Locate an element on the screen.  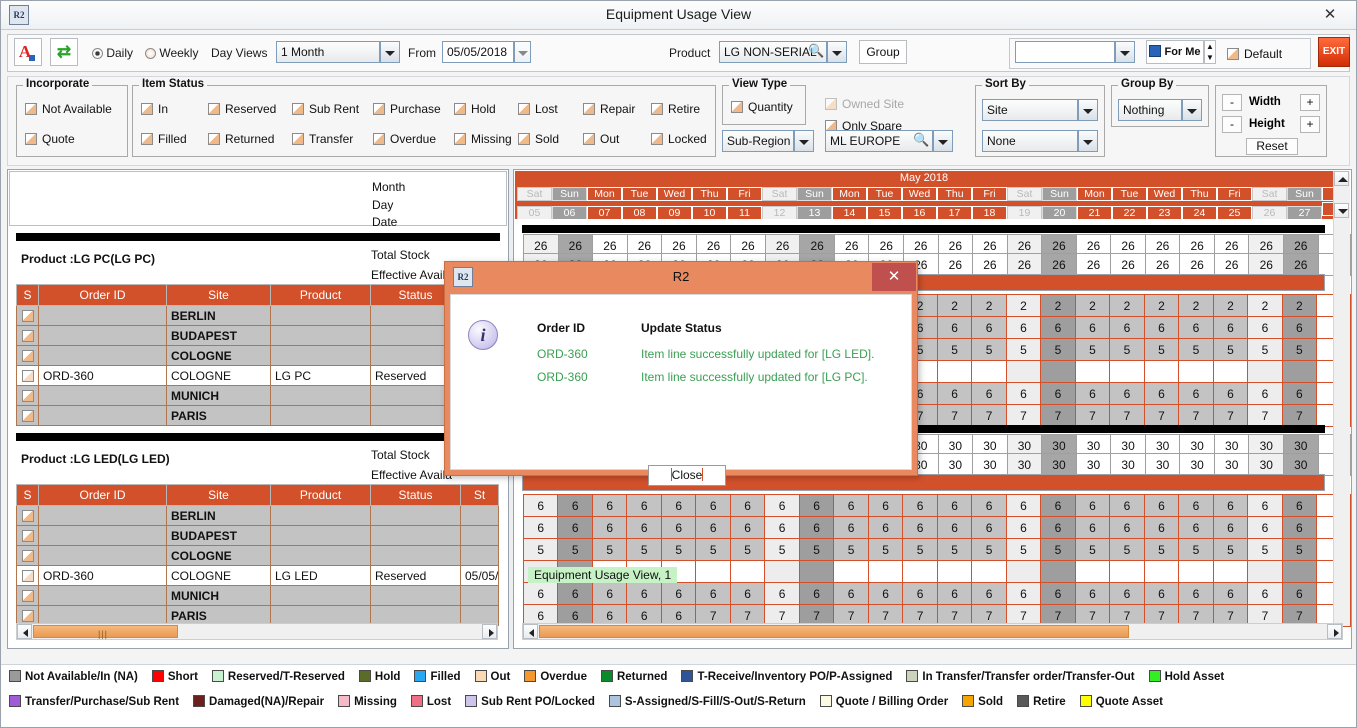
checkbox-lost: Lost is located at coordinates (538, 109).